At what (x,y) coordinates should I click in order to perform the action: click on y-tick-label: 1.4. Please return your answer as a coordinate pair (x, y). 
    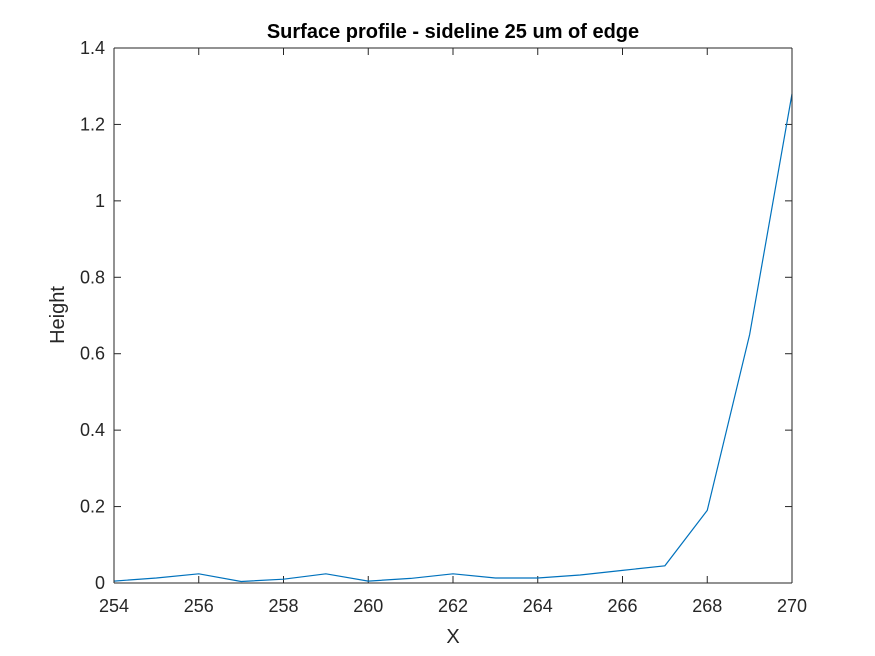
    Looking at the image, I should click on (92, 48).